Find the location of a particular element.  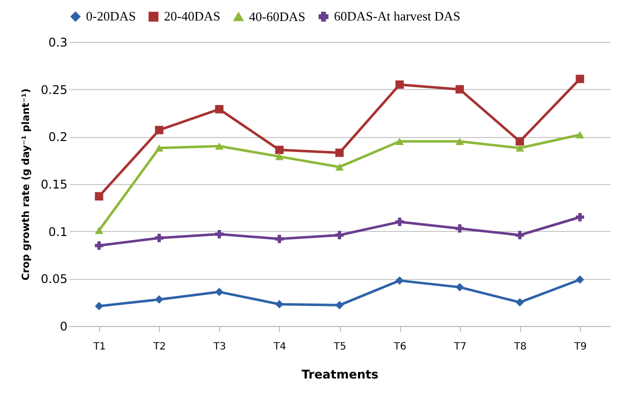

y-tick-label: 0.15 is located at coordinates (54, 185).